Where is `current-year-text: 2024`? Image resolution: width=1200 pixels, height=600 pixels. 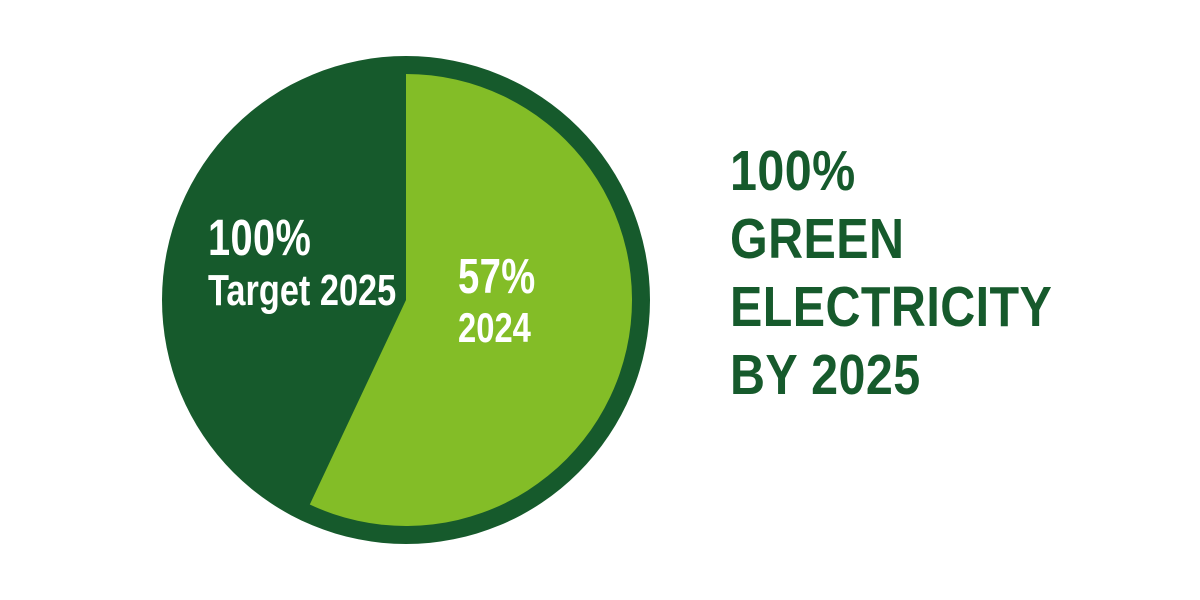
current-year-text: 2024 is located at coordinates (494, 327).